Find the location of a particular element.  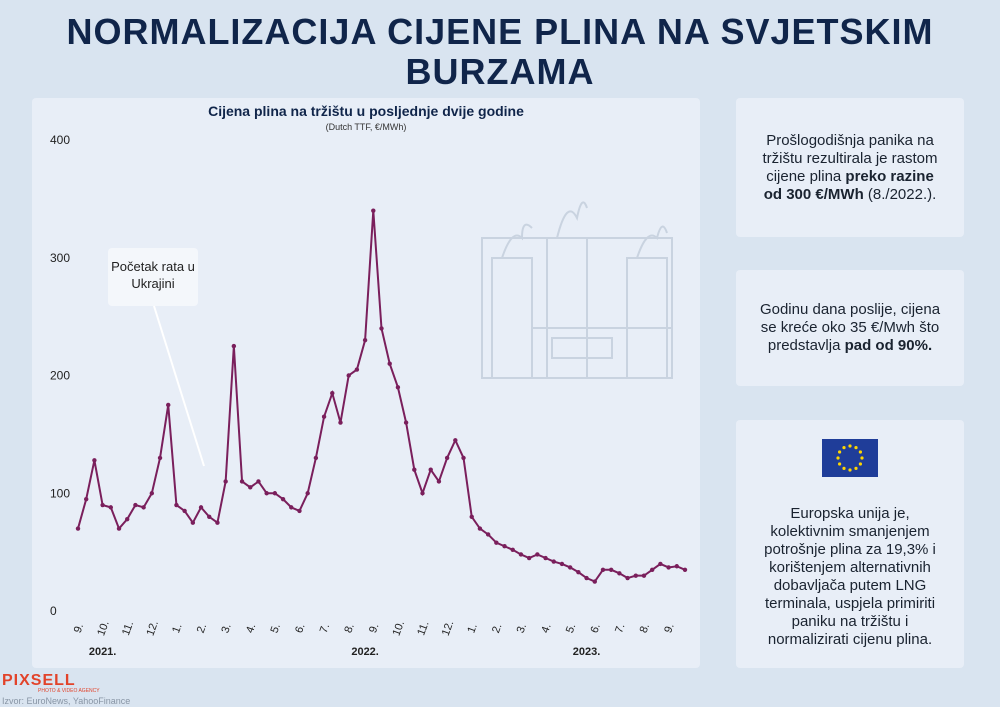

x-tick-label: 1. is located at coordinates (472, 628).